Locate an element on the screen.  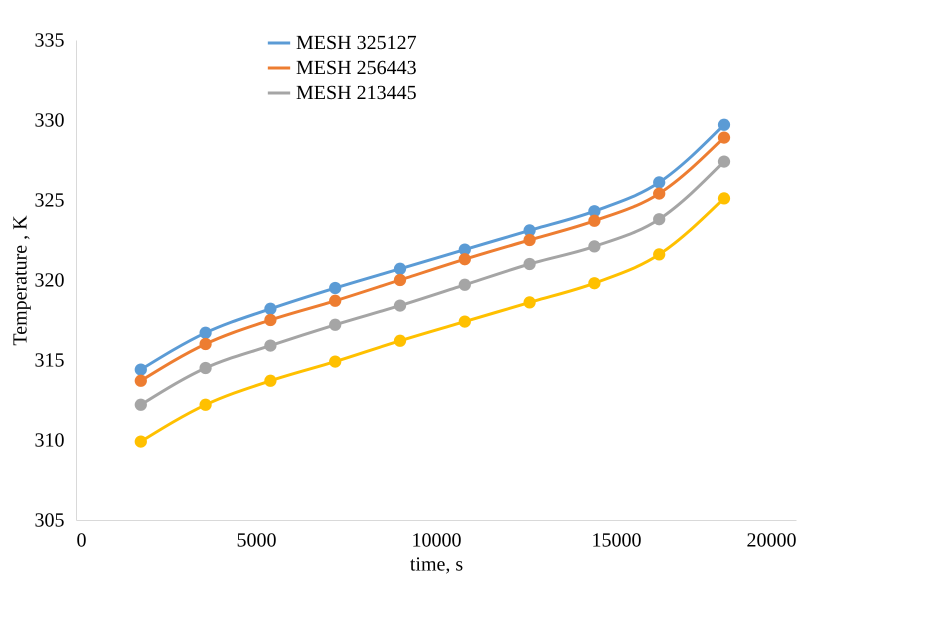
x-tick-label: 5000 is located at coordinates (256, 541).